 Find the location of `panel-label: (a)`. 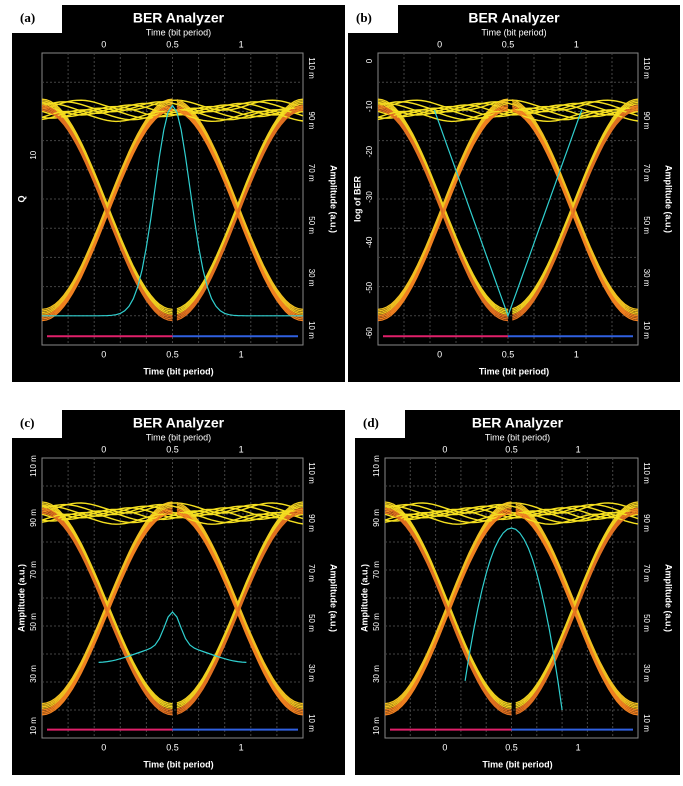

panel-label: (a) is located at coordinates (27, 17).